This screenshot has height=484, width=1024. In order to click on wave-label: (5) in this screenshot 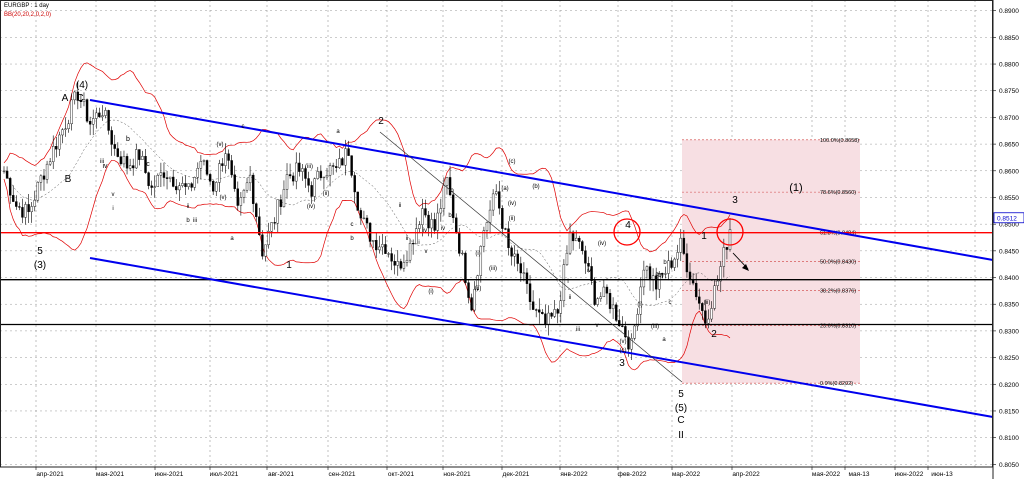, I will do `click(681, 408)`.